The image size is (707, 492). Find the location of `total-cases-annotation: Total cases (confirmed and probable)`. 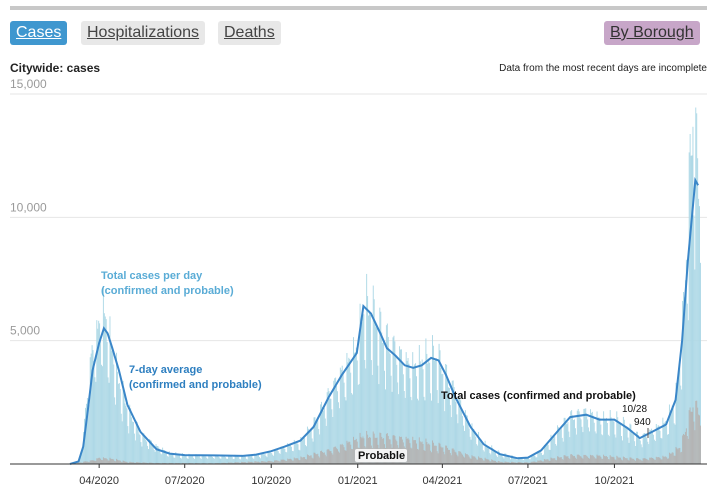

total-cases-annotation: Total cases (confirmed and probable) is located at coordinates (538, 396).